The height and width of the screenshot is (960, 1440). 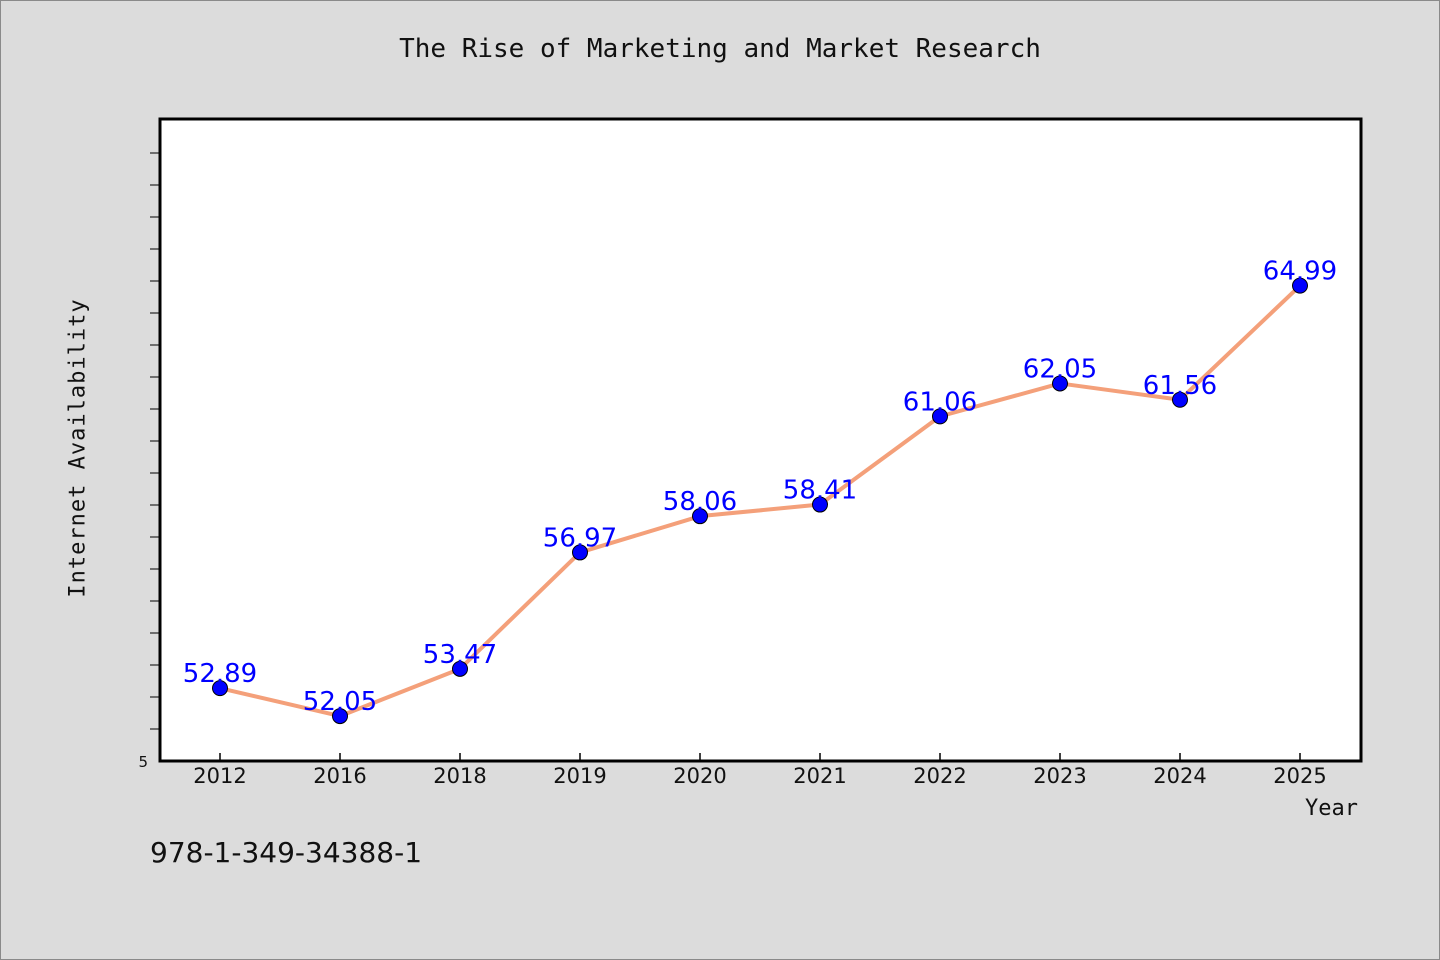 What do you see at coordinates (286, 852) in the screenshot?
I see `isbn-footnote: 978-1-349-34388-1` at bounding box center [286, 852].